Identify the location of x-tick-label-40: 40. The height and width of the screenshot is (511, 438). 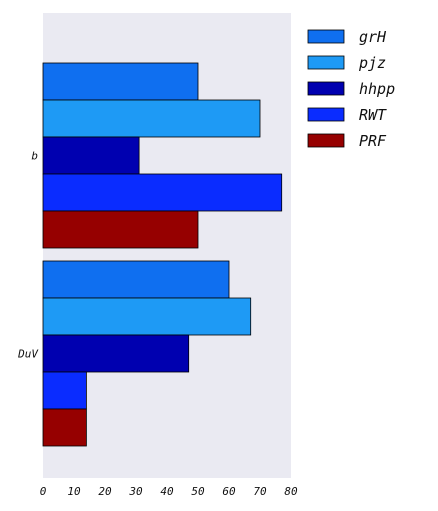
(167, 491).